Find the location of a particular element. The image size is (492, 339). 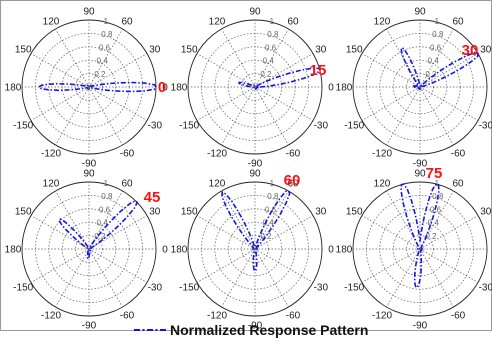

steering-angle-label: 75 is located at coordinates (434, 173).